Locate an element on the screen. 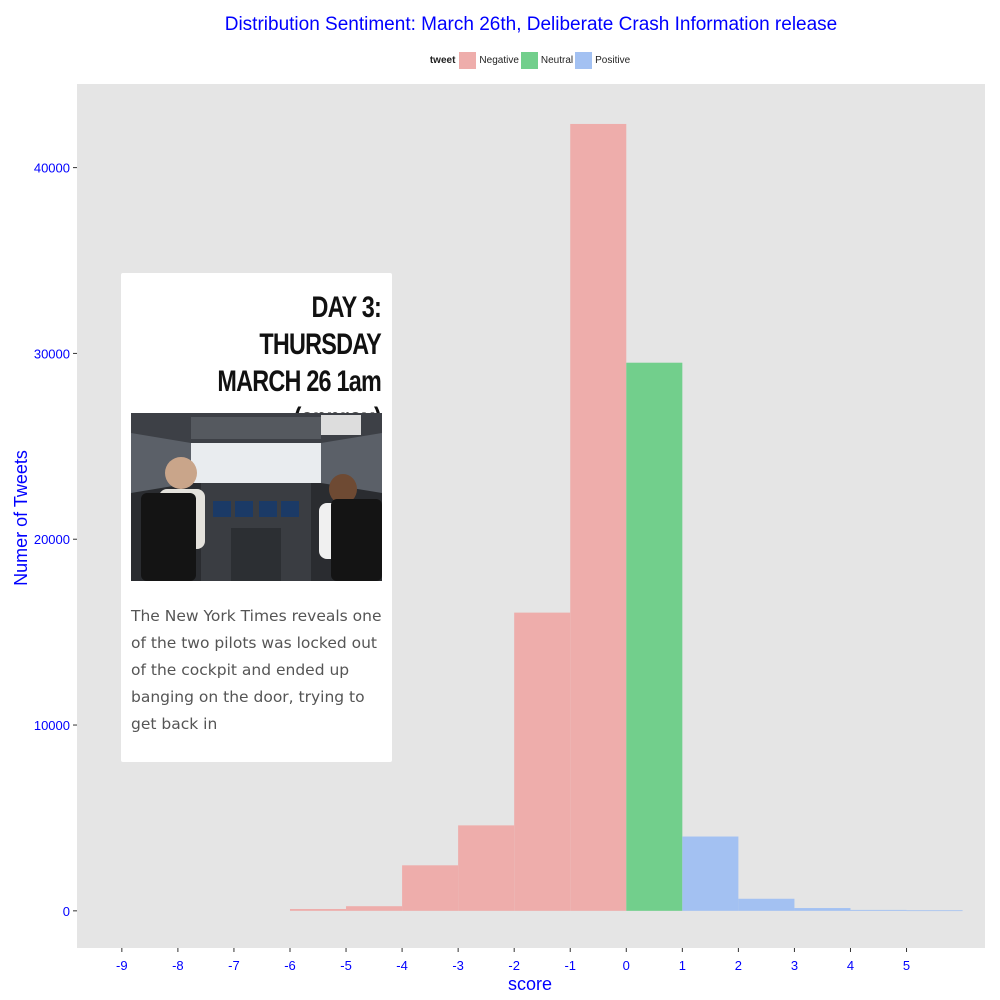 Image resolution: width=1000 pixels, height=1000 pixels. y-axis: 0 10000 20000 30000 40000 is located at coordinates (55, 540).